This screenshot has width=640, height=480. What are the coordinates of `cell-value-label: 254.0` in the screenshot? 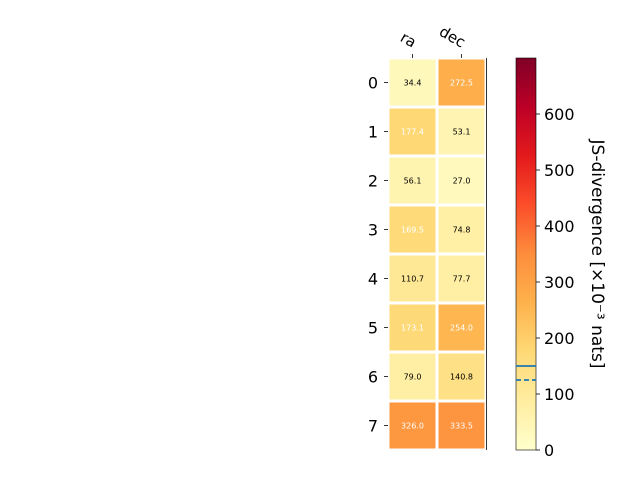 It's located at (461, 328).